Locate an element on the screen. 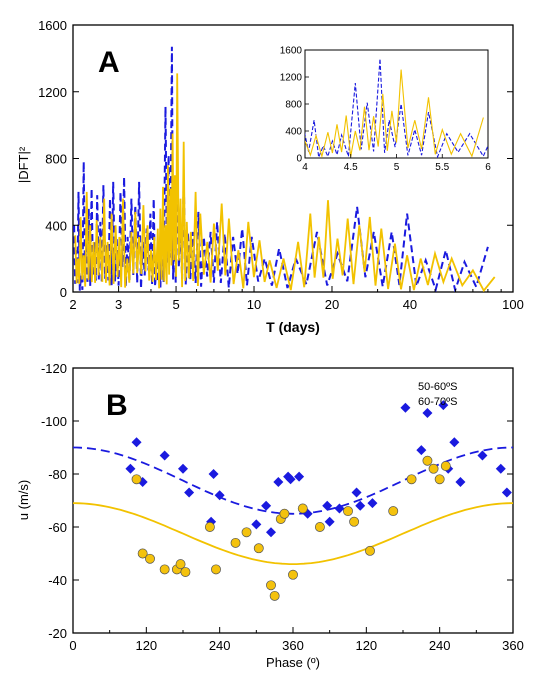  panel-a-x-tick-label: 40 is located at coordinates (410, 304).